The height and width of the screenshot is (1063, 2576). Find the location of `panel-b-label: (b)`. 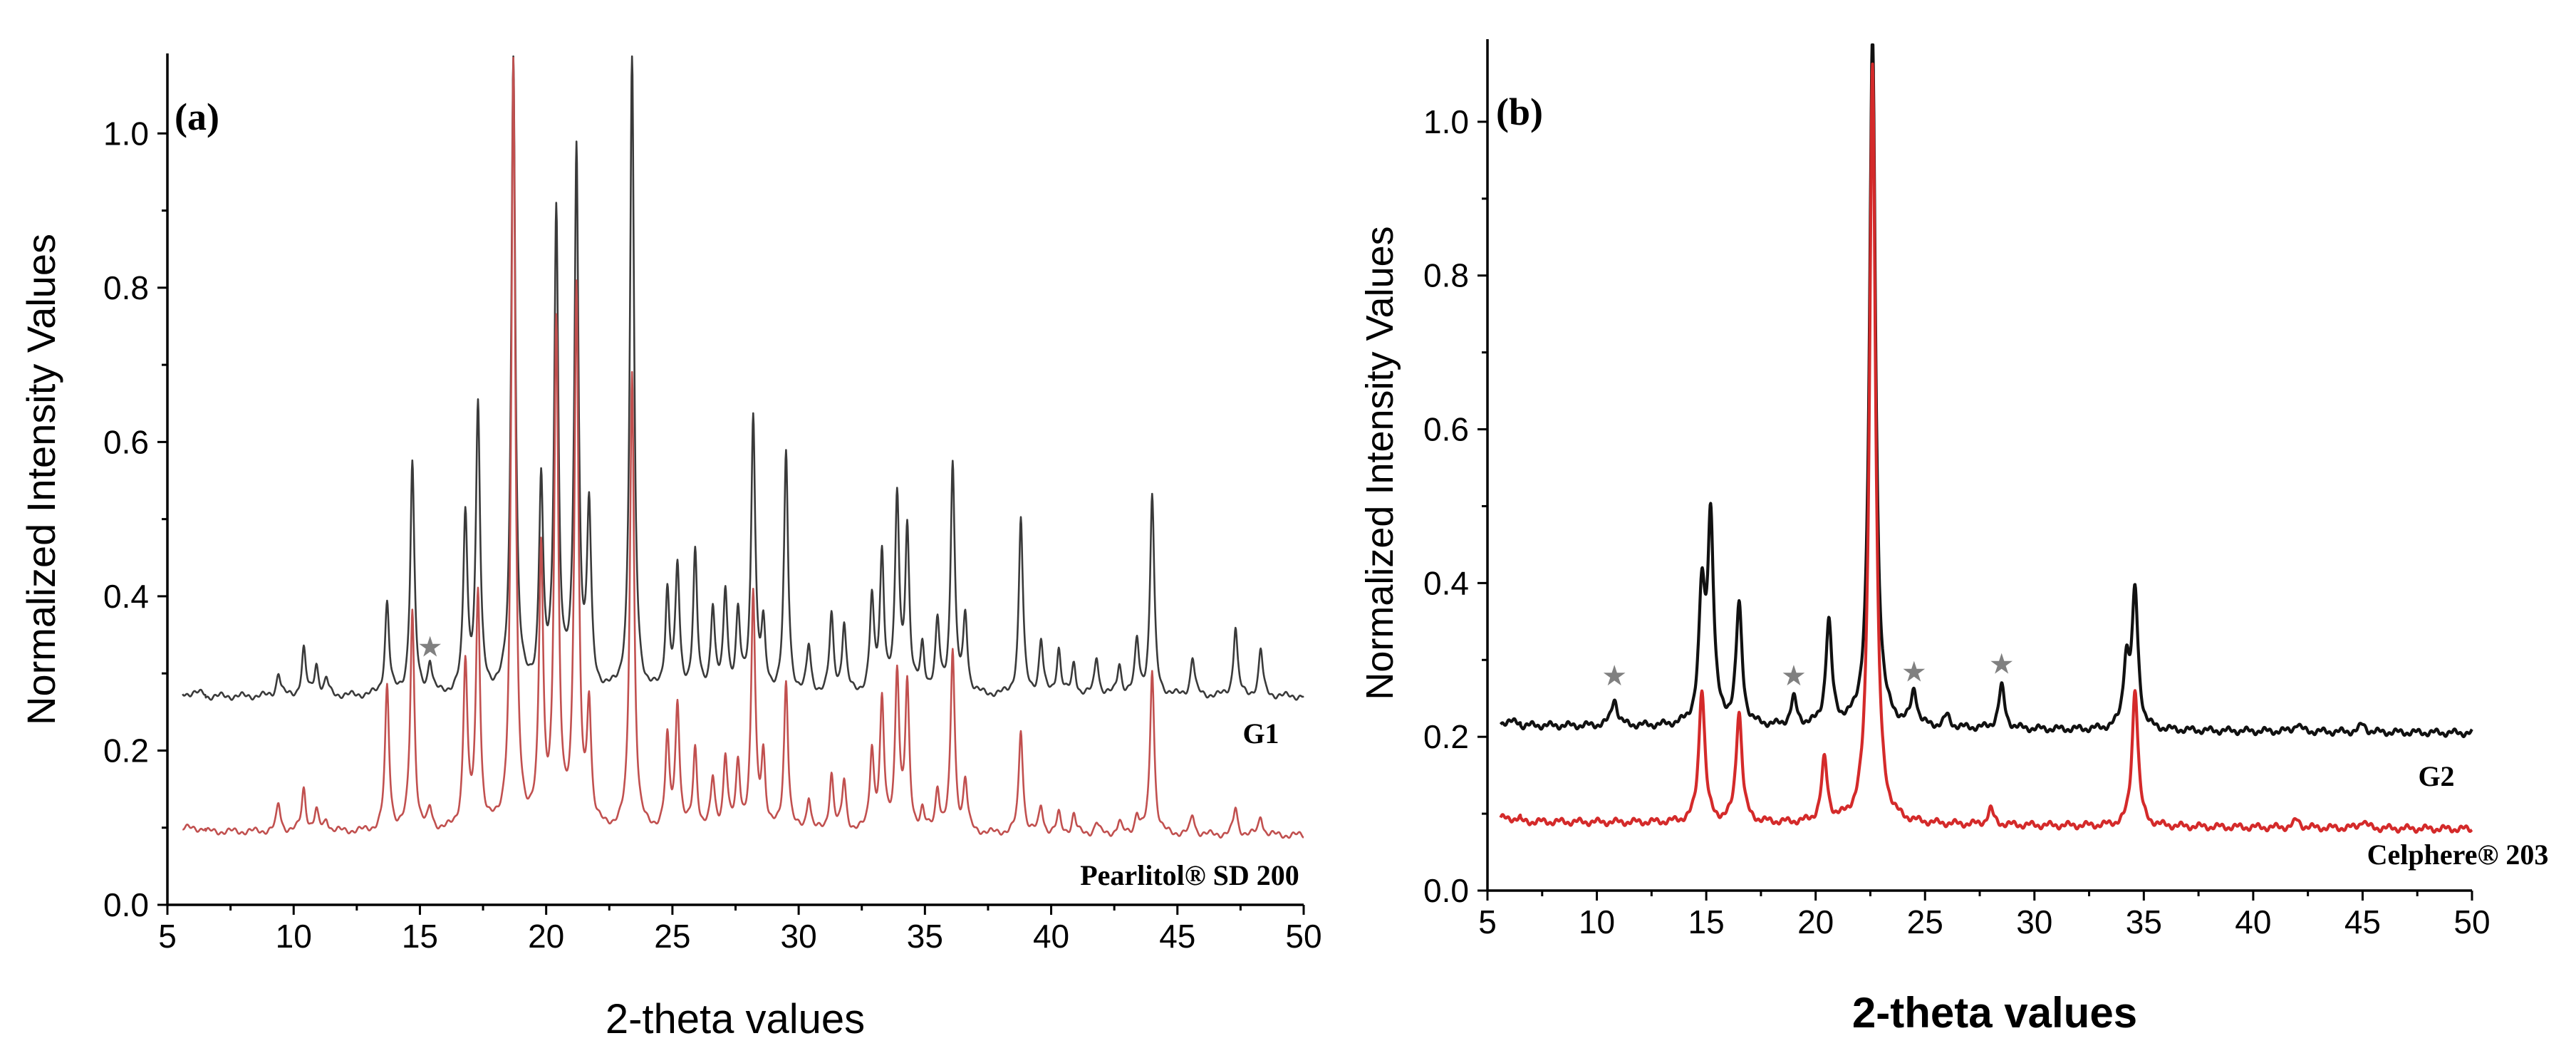

panel-b-label: (b) is located at coordinates (1519, 111).